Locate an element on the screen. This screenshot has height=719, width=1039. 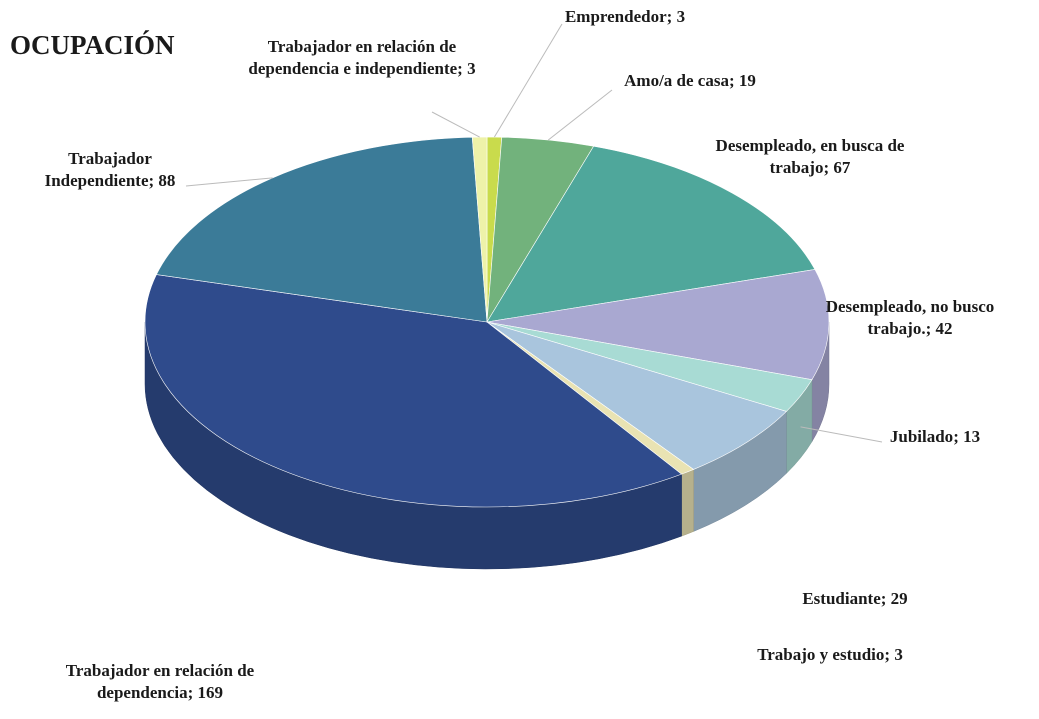
category-label: Trabajador en relación de dependencia is located at coordinates (160, 681).